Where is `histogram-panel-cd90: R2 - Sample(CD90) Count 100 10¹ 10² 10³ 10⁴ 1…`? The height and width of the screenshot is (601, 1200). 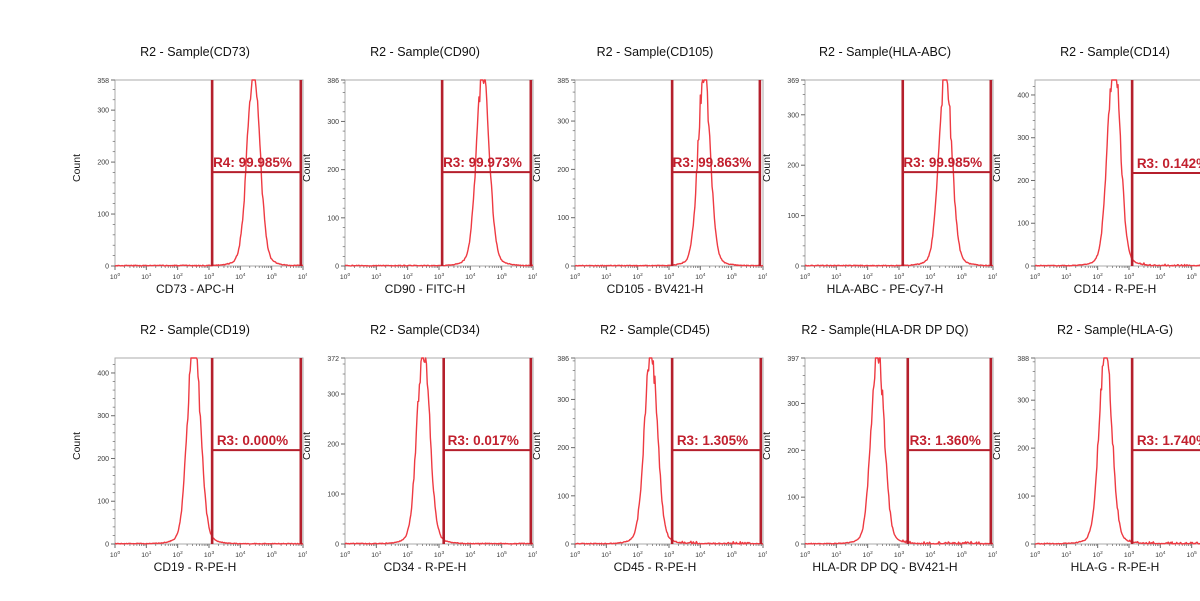
histogram-panel-cd90: R2 - Sample(CD90) Count 100 10¹ 10² 10³ 10⁴ 1… is located at coordinates (419, 169).